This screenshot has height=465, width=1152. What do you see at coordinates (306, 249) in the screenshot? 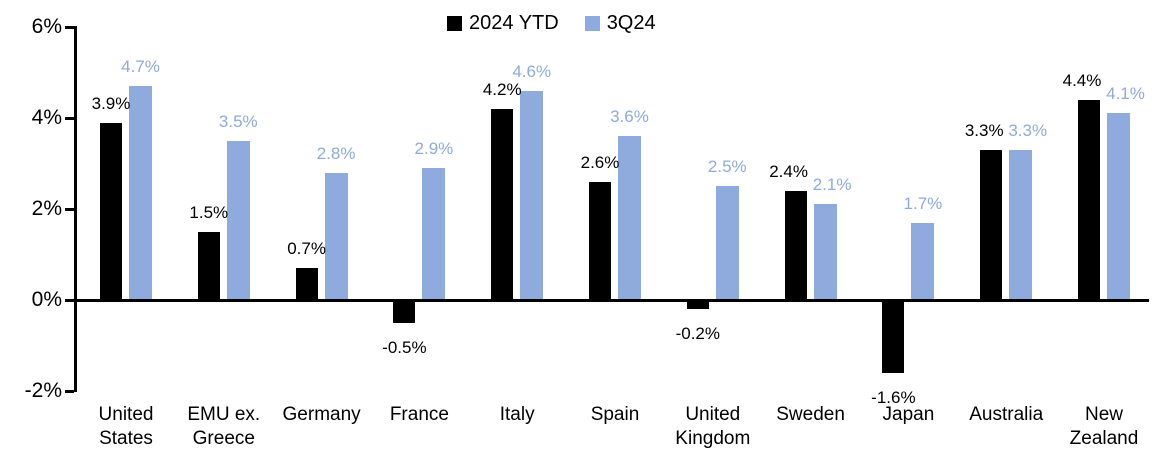
I see `bar-value-label: 0.7%` at bounding box center [306, 249].